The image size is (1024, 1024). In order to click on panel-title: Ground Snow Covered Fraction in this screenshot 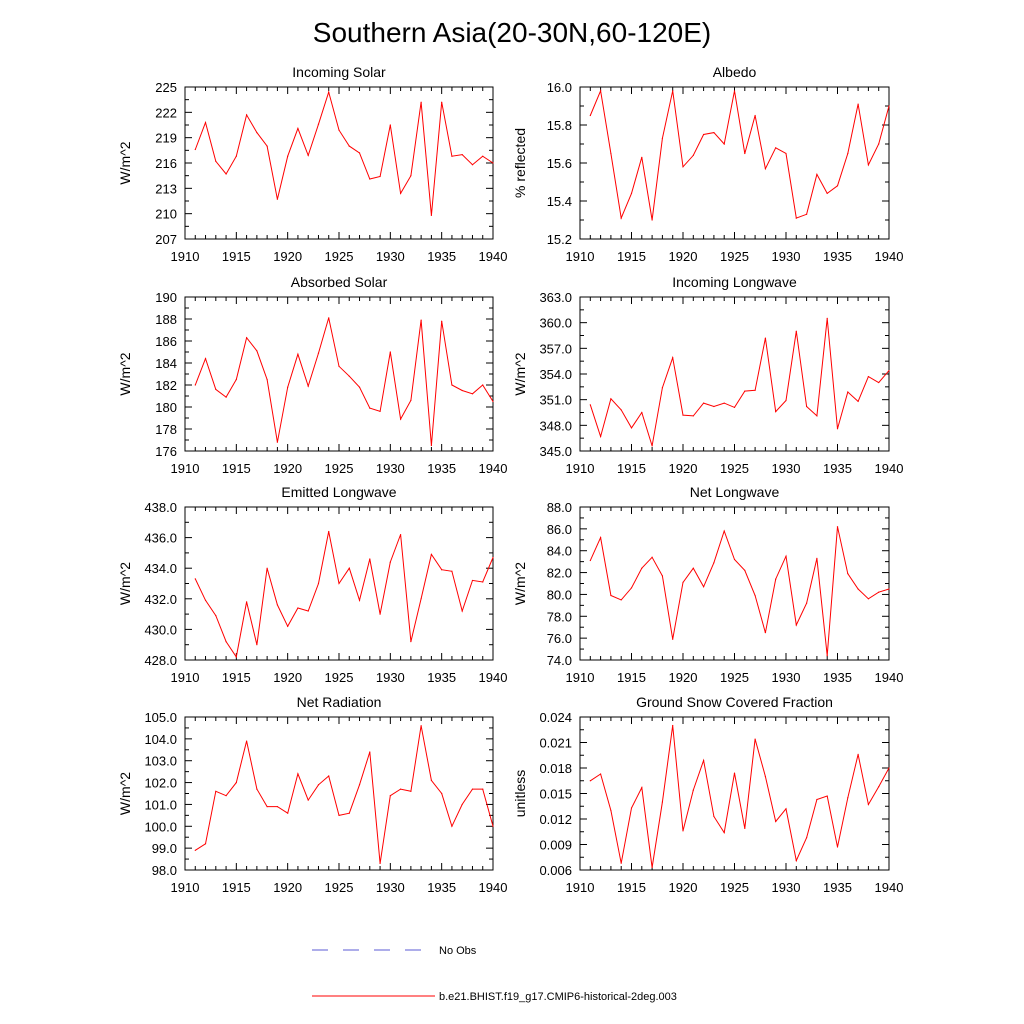, I will do `click(734, 702)`.